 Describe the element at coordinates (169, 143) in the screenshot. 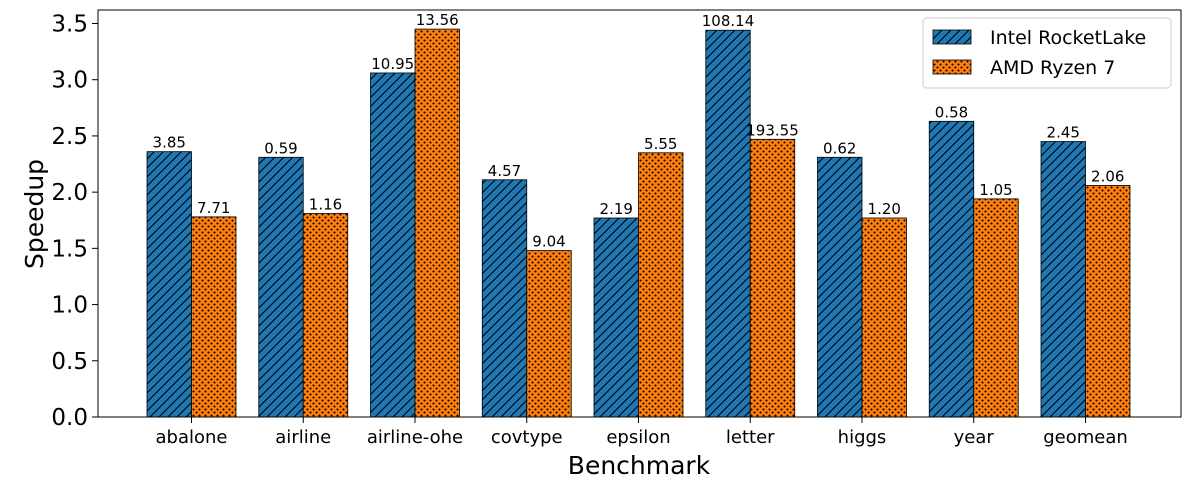

I see `data-label: 3.85` at that location.